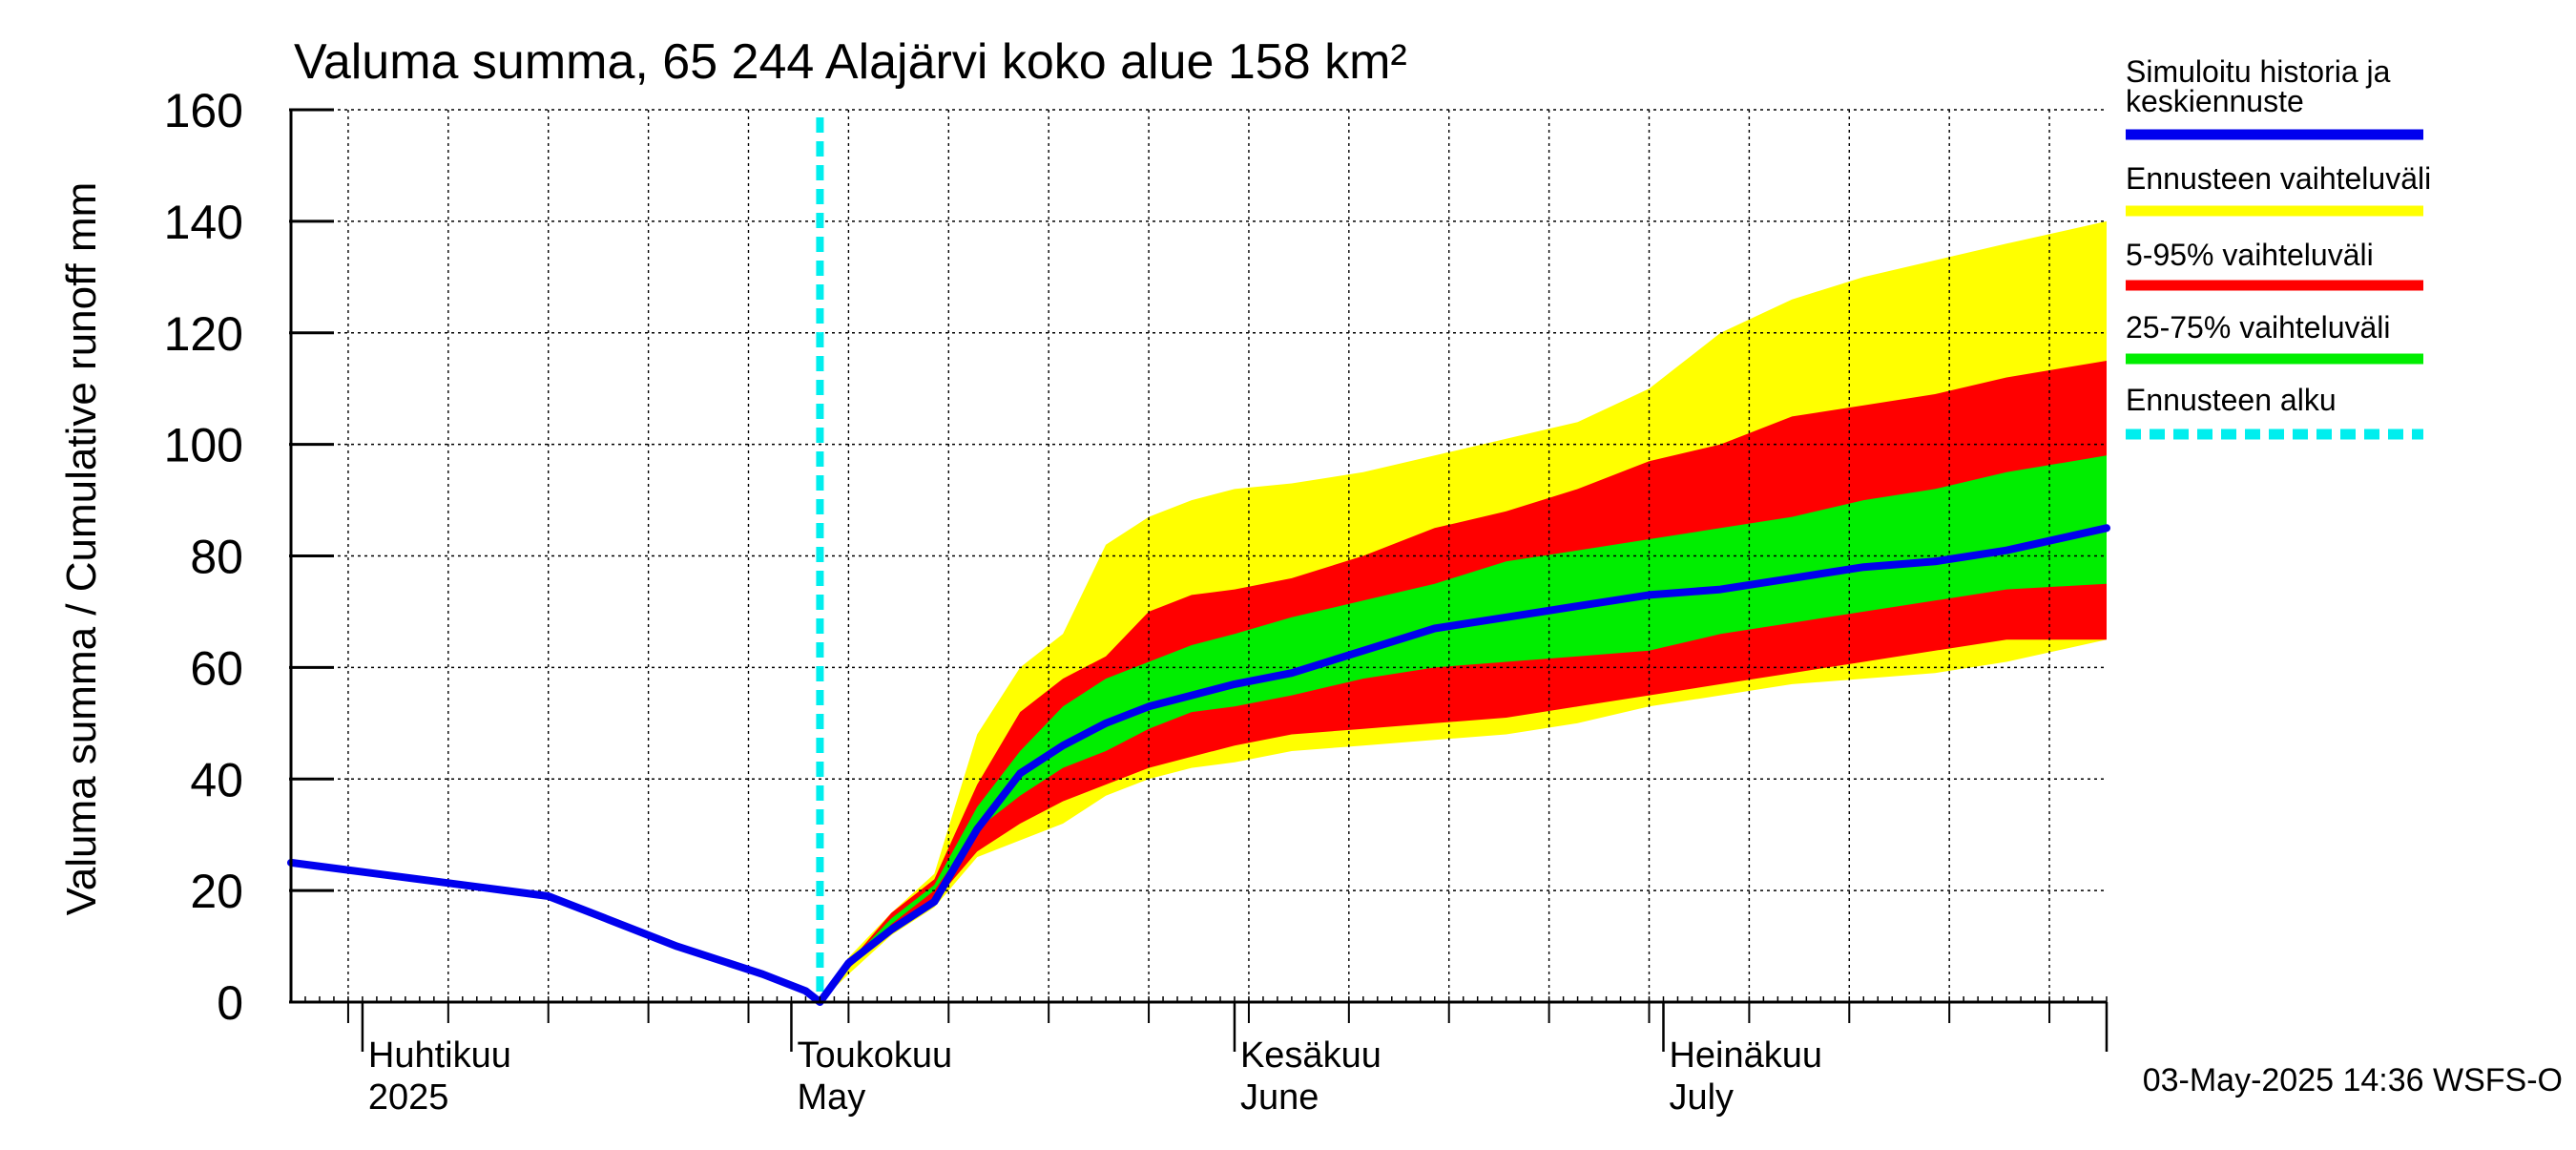 The height and width of the screenshot is (1150, 2576). I want to click on x-month-label: Kesäkuu, so click(1310, 1055).